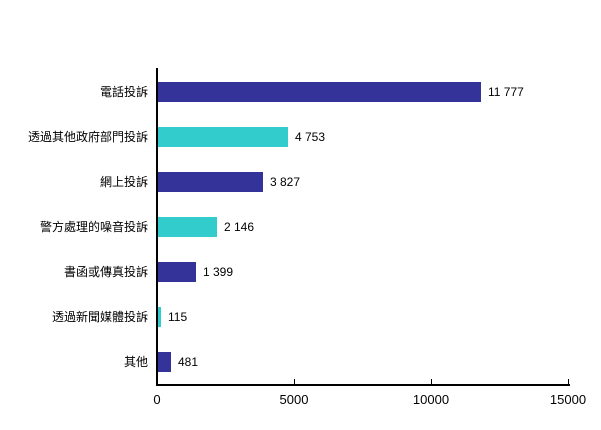  I want to click on x-tick-label: 15000, so click(568, 399).